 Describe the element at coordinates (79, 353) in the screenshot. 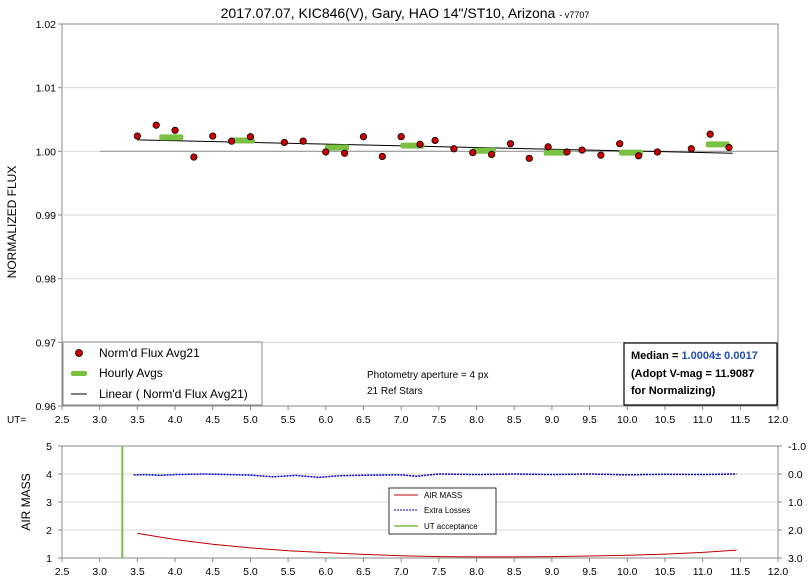

I see `legend-point-marker` at that location.